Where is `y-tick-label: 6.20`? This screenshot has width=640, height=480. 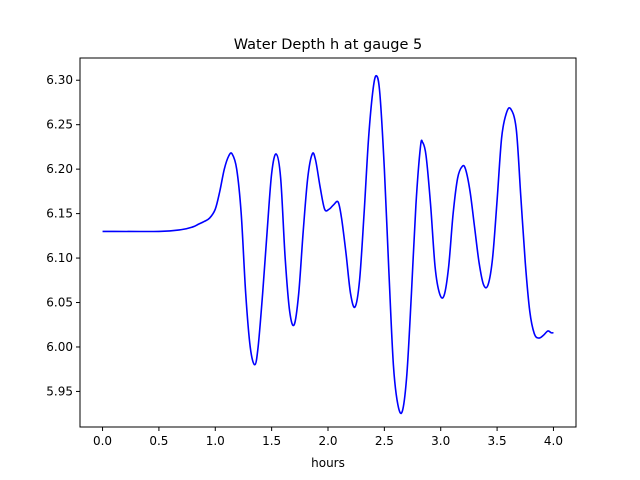 y-tick-label: 6.20 is located at coordinates (59, 169).